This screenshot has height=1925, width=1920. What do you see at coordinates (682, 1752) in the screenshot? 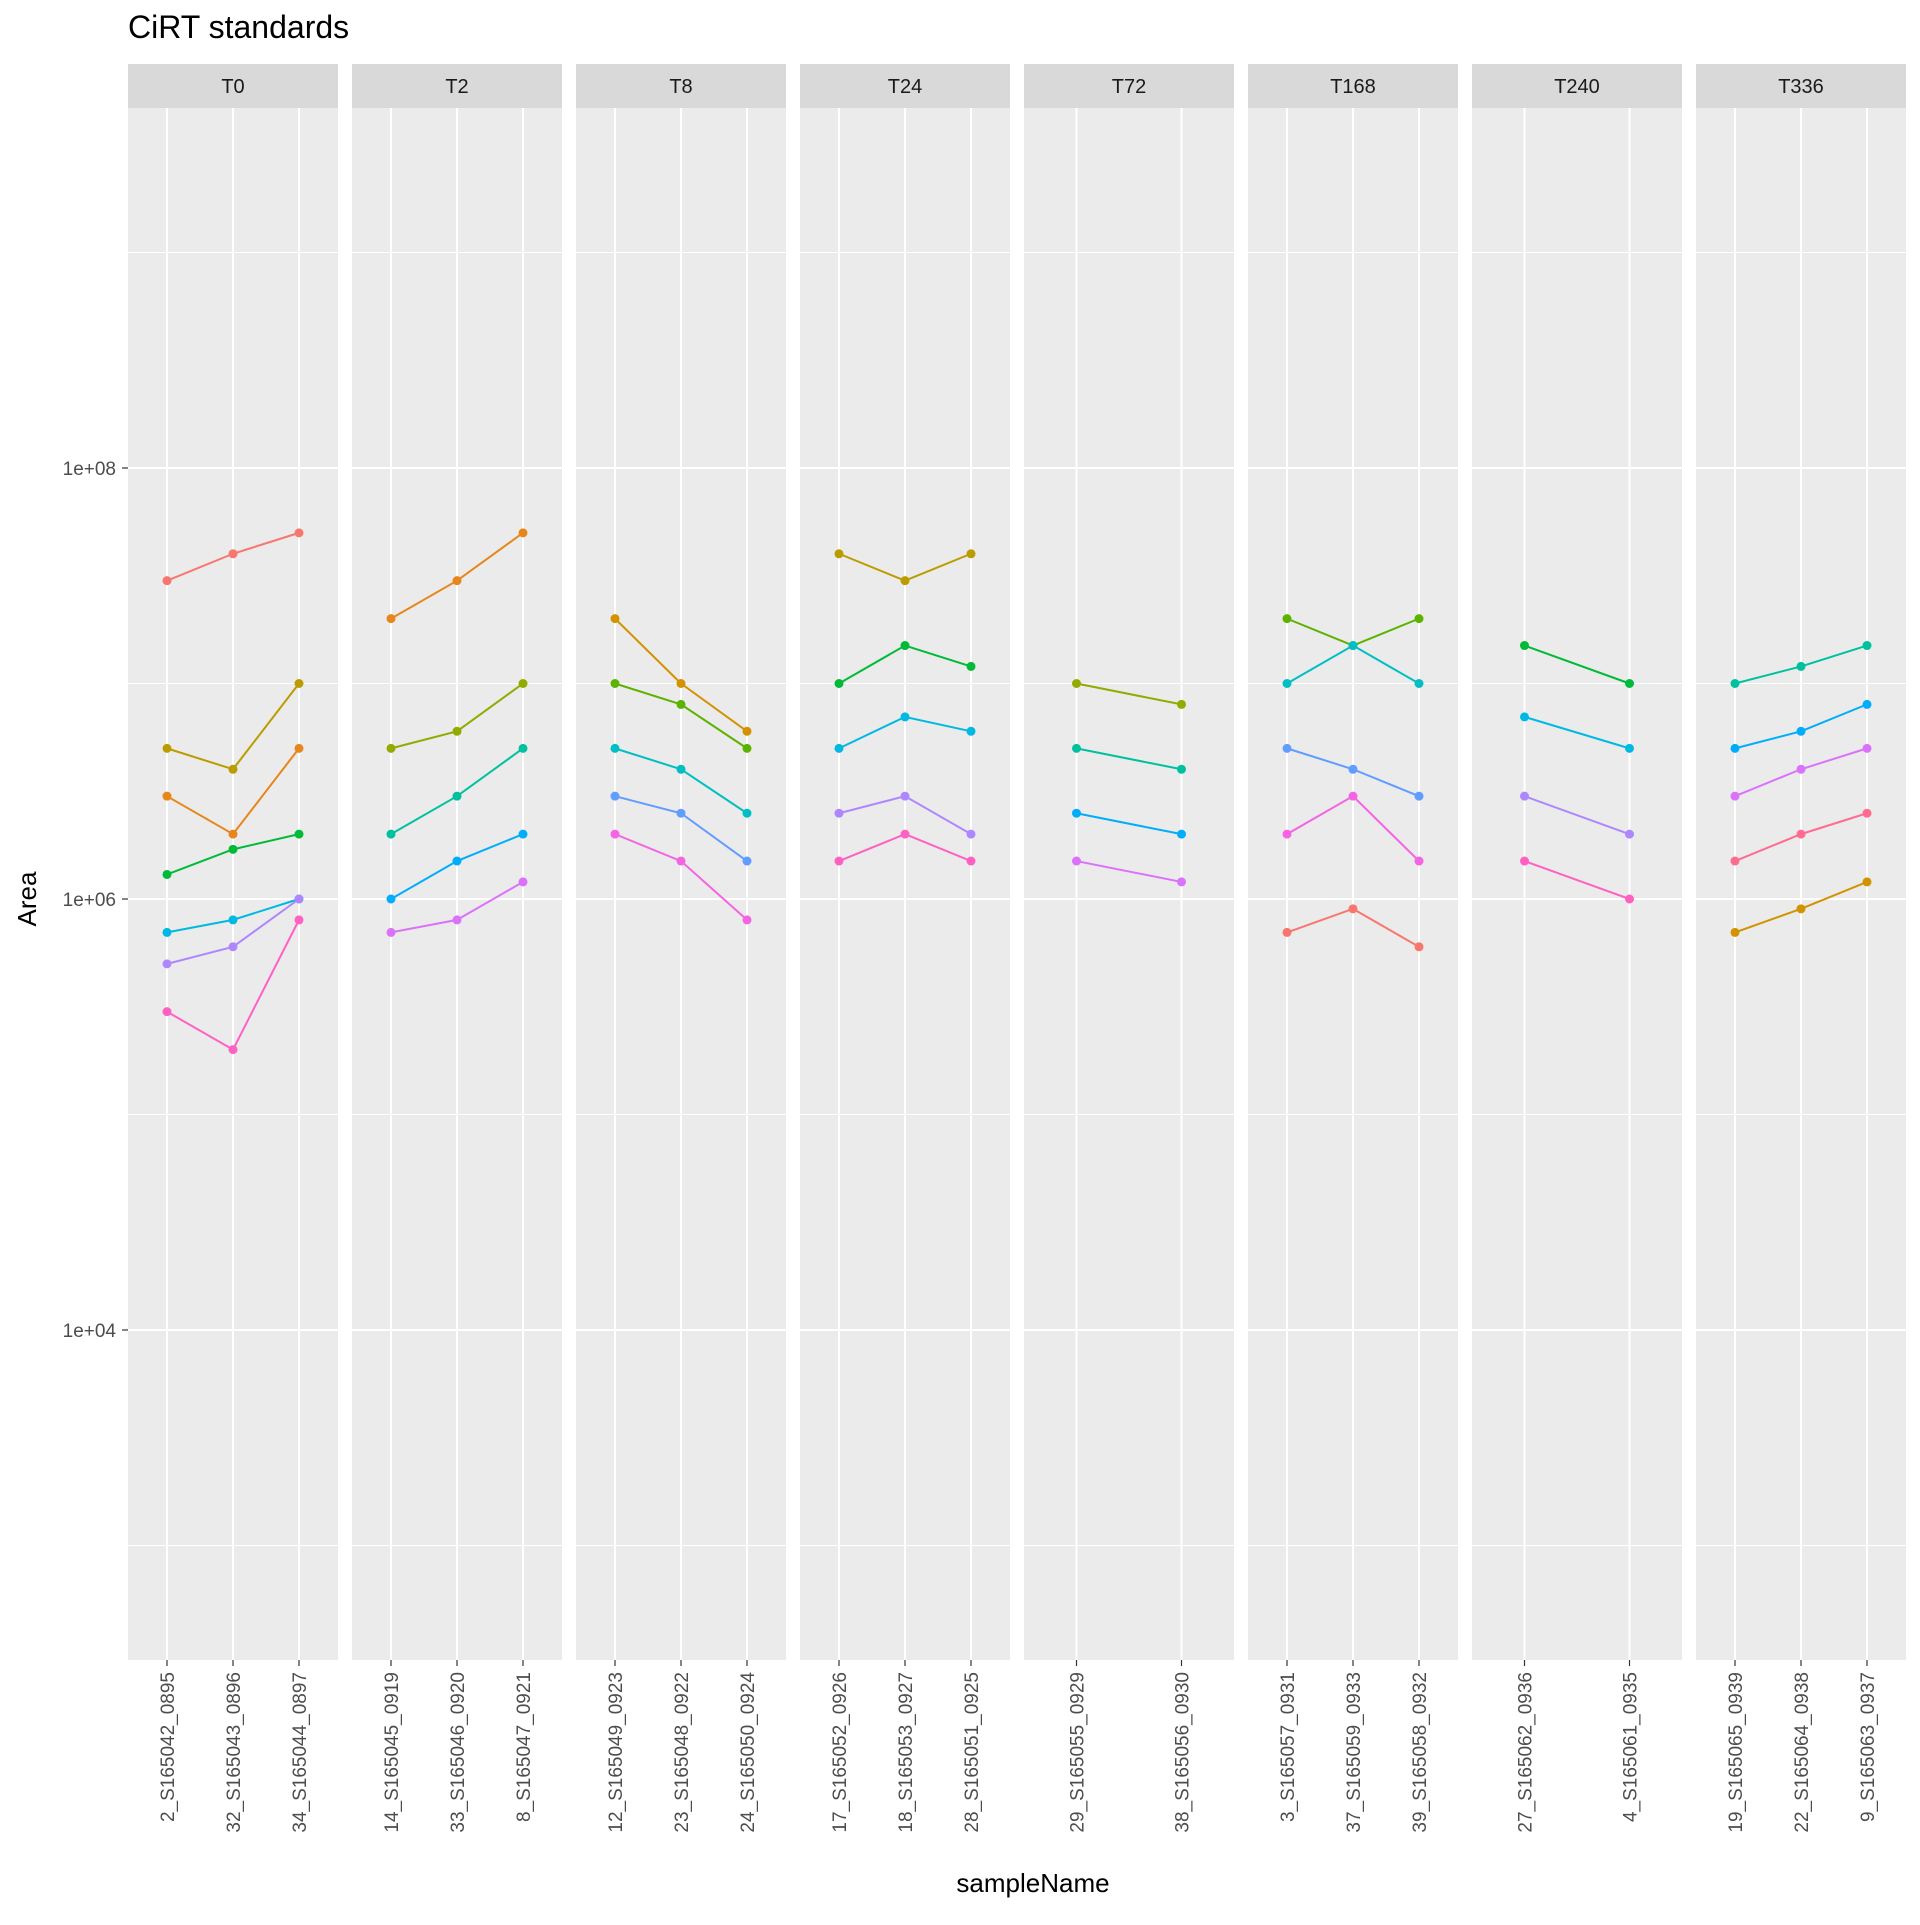
I see `x-tick-label: 23_S165048_0922` at bounding box center [682, 1752].